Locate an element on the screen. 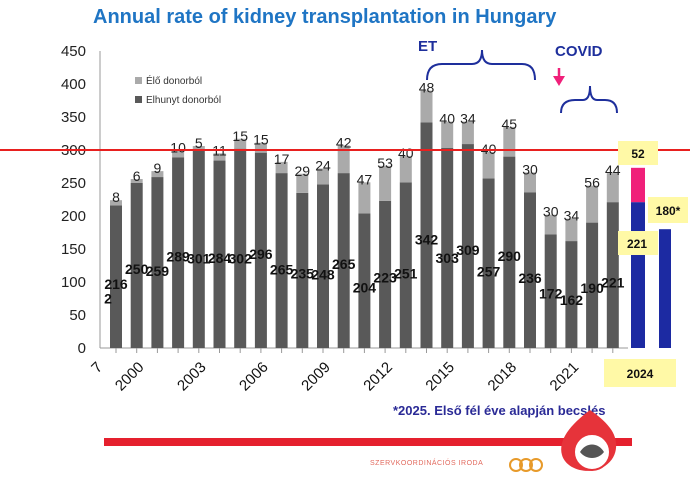 Image resolution: width=690 pixels, height=482 pixels. bar-label-living: 15 is located at coordinates (240, 136).